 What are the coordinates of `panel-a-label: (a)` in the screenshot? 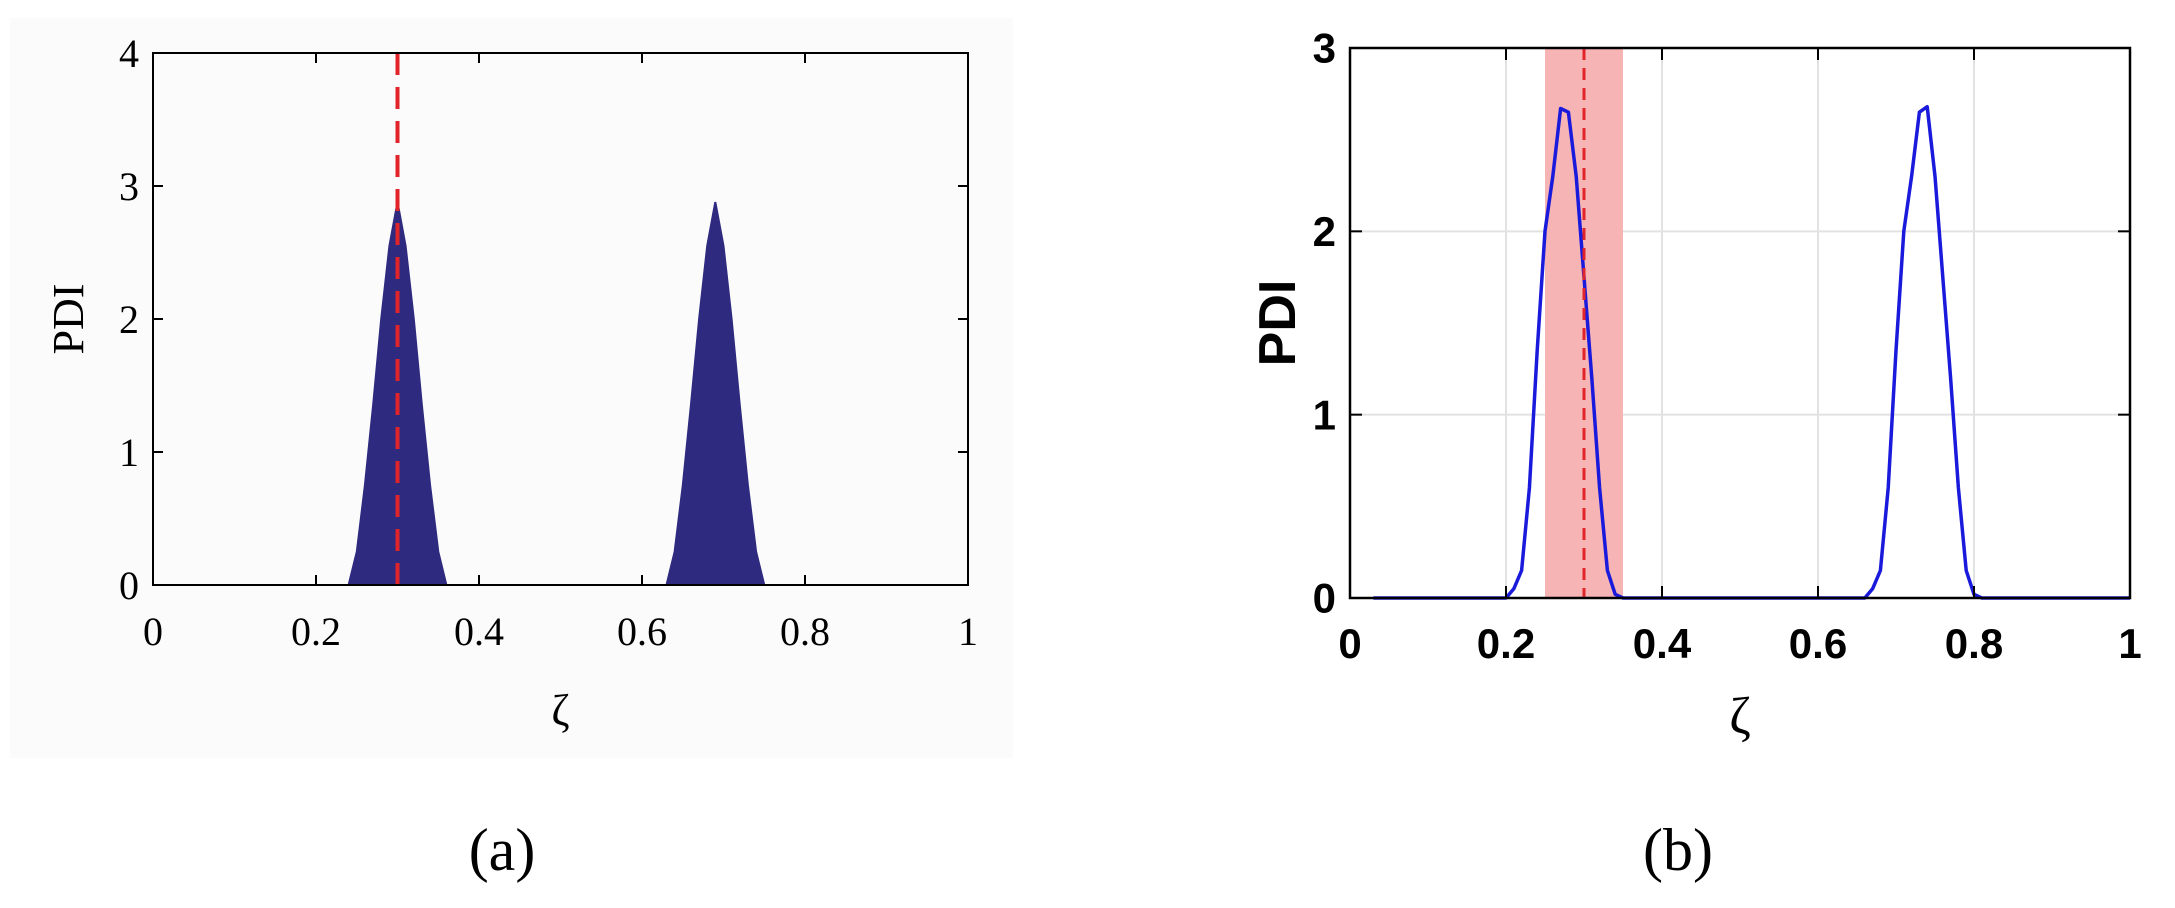 It's located at (502, 850).